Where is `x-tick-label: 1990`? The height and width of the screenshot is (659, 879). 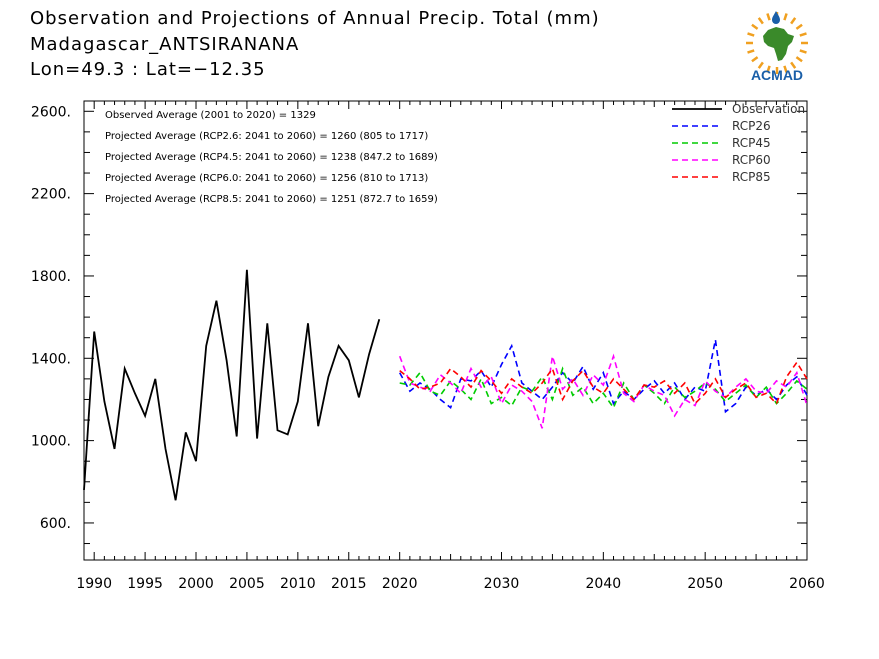 x-tick-label: 1990 is located at coordinates (94, 584).